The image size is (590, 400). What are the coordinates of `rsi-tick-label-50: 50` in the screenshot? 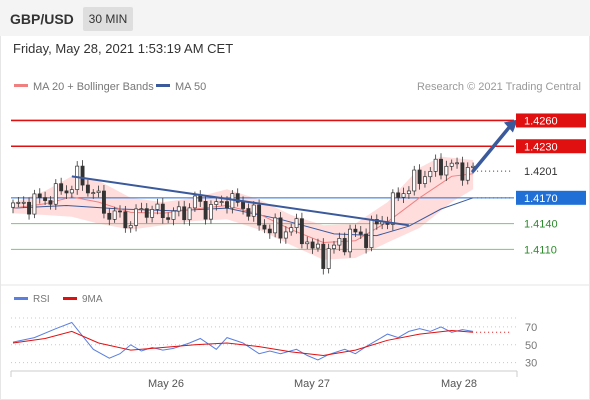 It's located at (531, 346).